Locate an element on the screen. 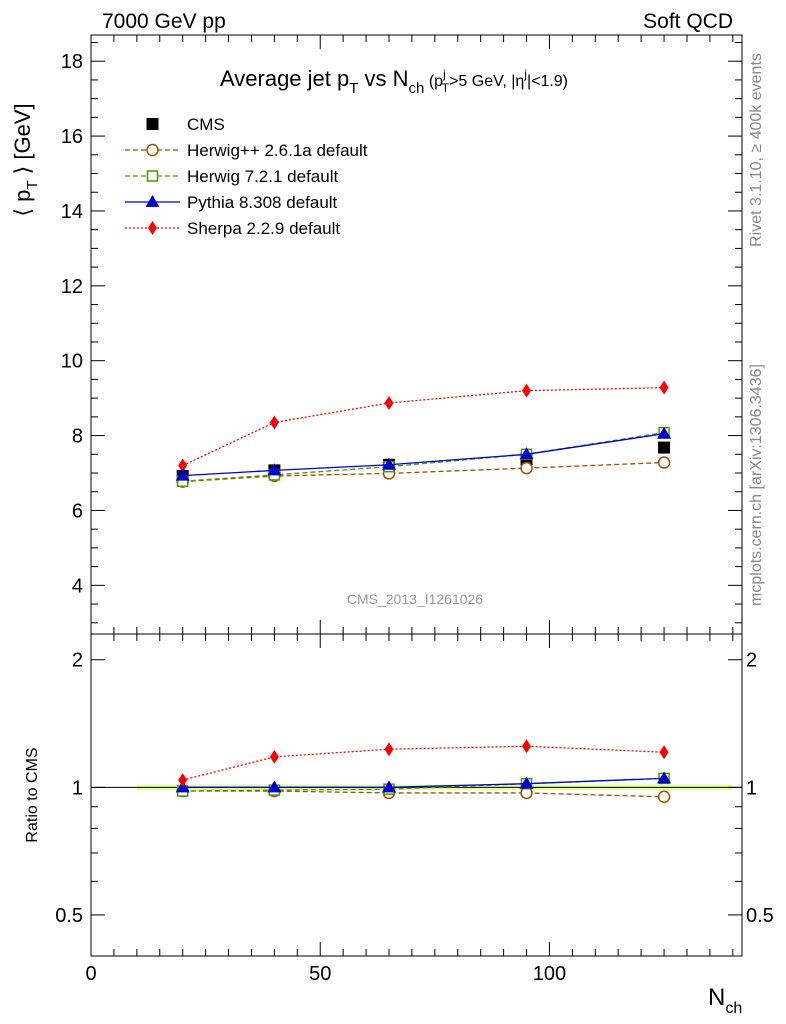  ratio-y-tick-label-right: 2 is located at coordinates (751, 661).